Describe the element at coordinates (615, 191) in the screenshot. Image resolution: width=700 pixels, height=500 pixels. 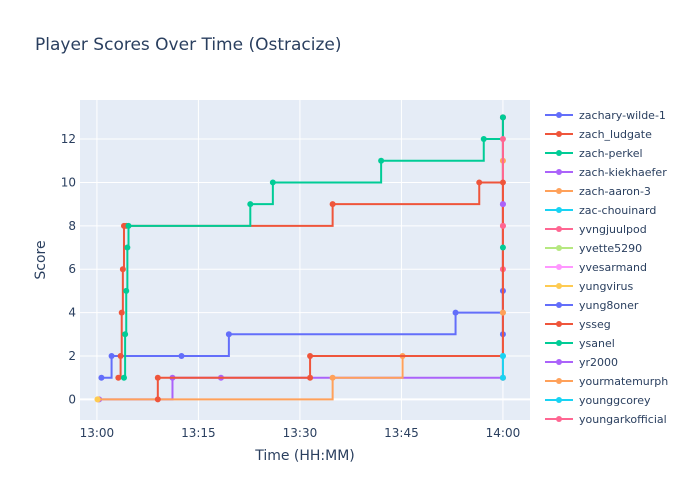
I see `legend-label: zach-aaron-3` at that location.